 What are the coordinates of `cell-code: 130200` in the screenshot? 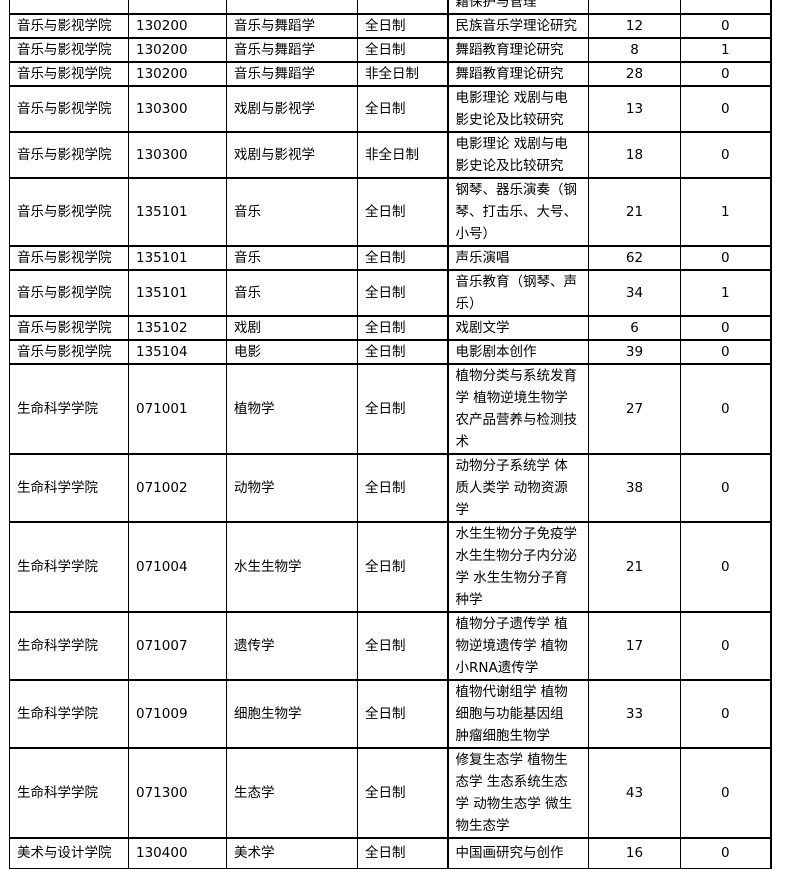 It's located at (177, 26).